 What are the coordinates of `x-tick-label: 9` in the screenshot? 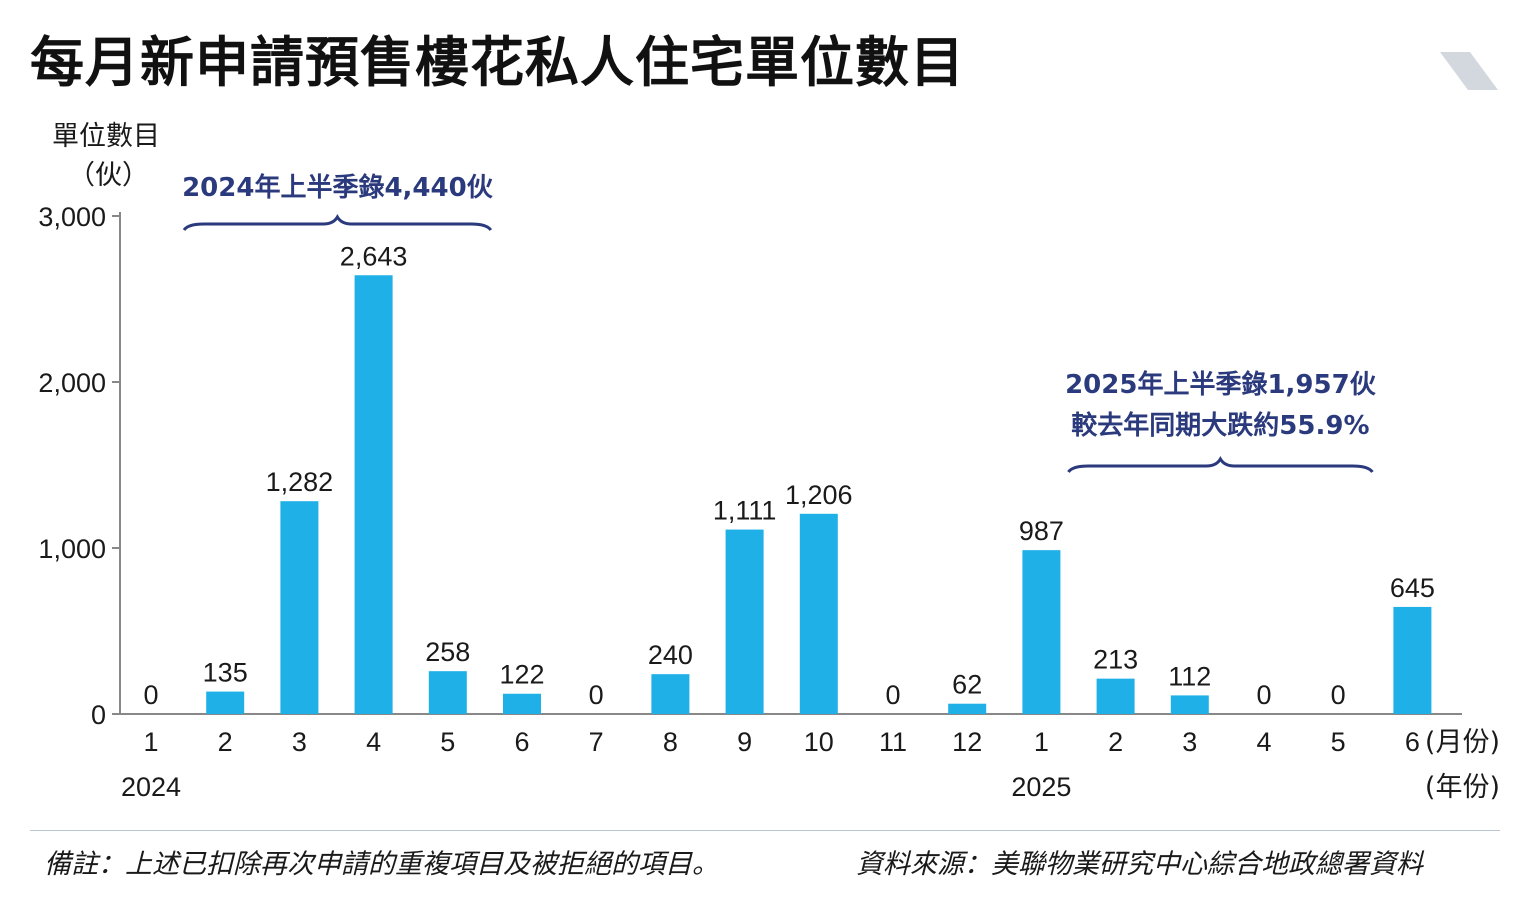 It's located at (744, 742).